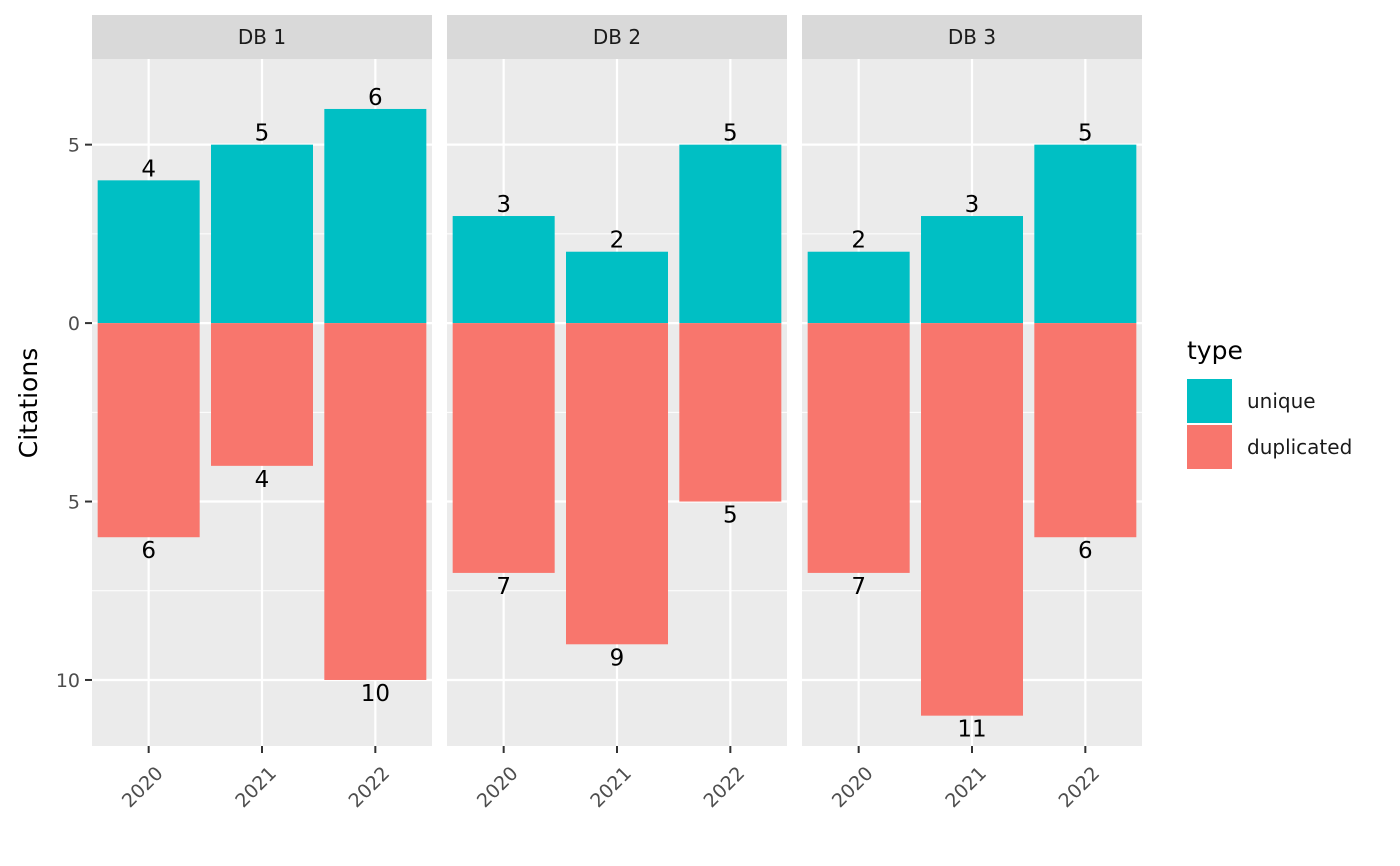  I want to click on facet-strip-label: DB 1, so click(262, 37).